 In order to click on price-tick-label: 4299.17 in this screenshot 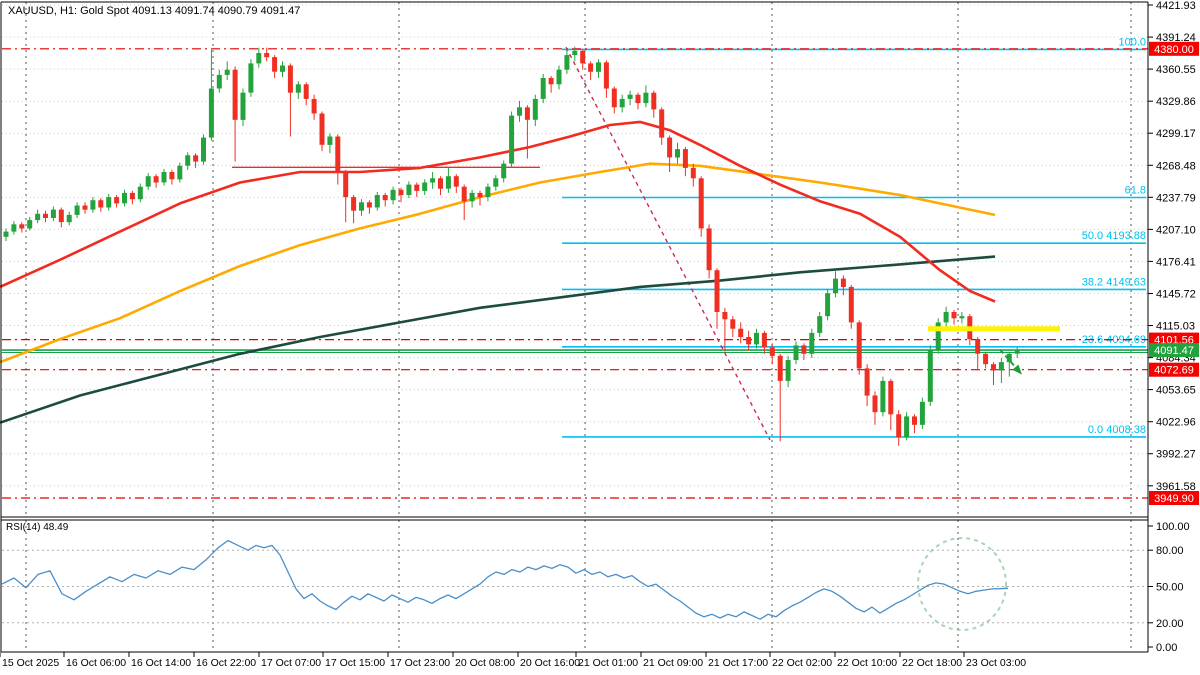, I will do `click(1176, 134)`.